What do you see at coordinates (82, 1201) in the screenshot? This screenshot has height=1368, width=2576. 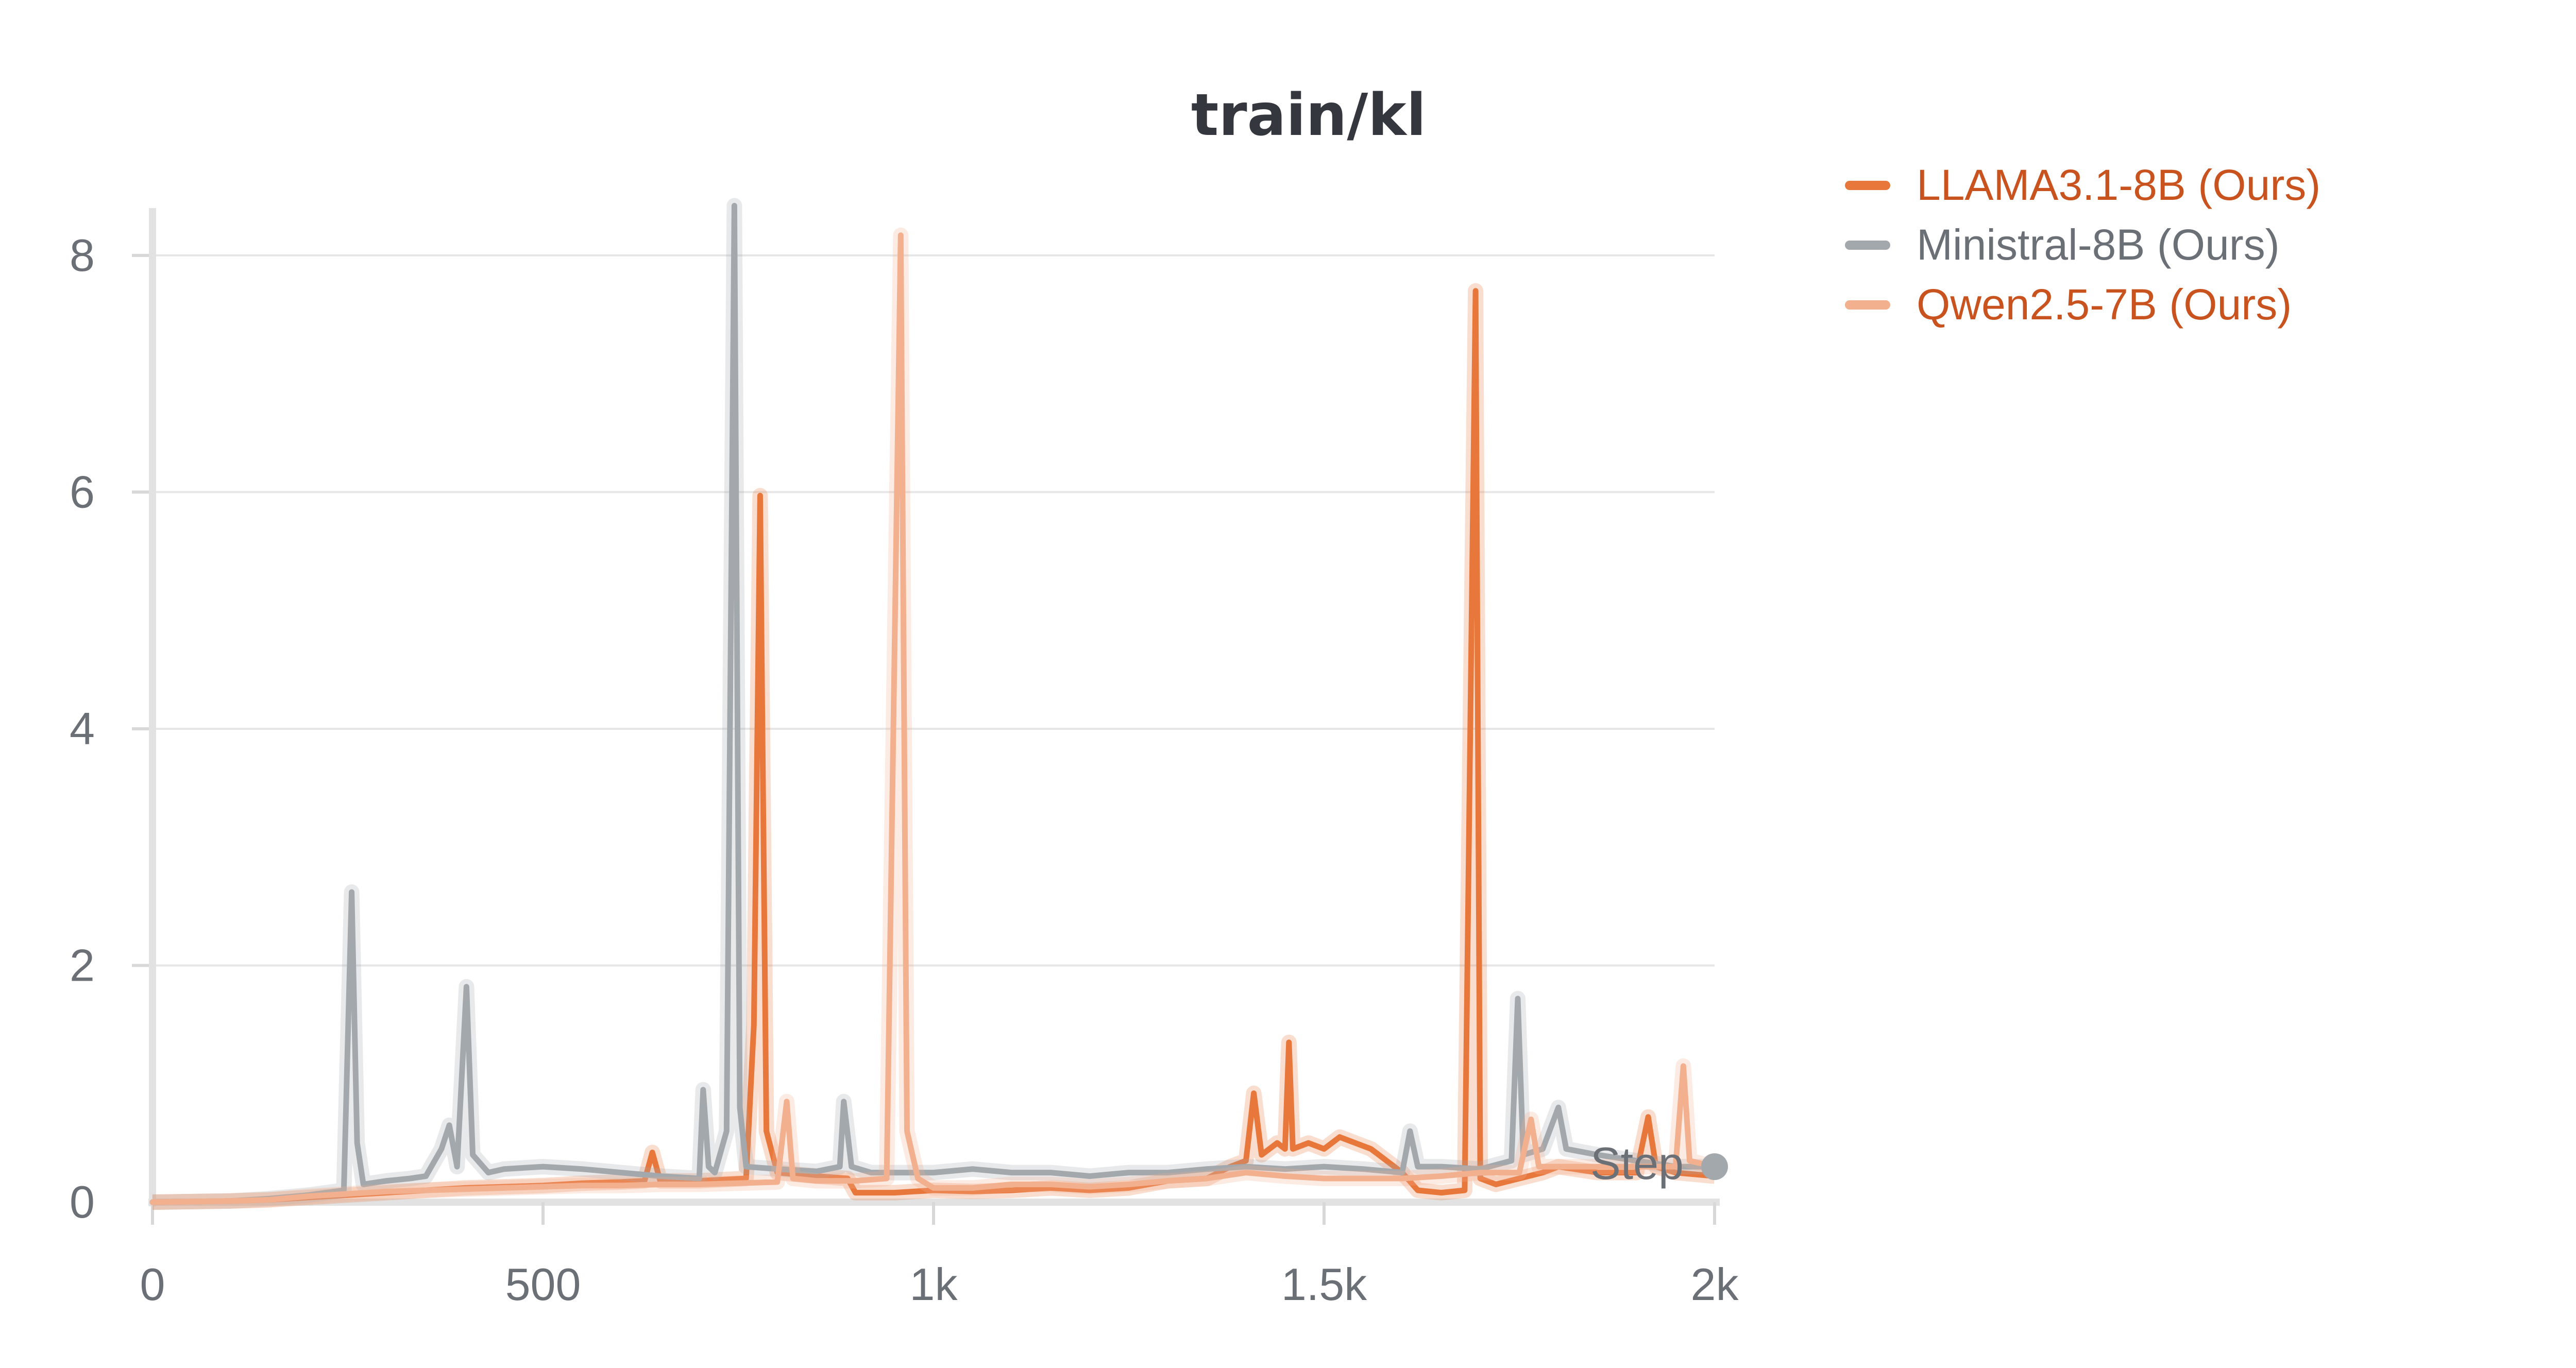 I see `y-tick-label-0: 0` at bounding box center [82, 1201].